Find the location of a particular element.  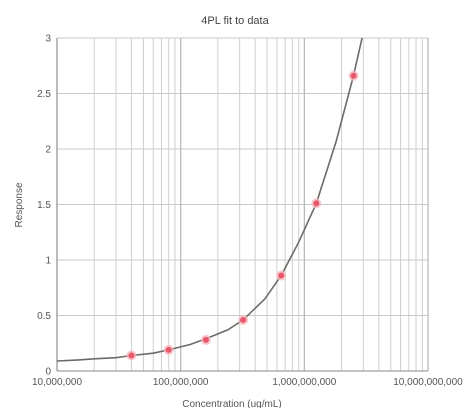

x-tick-label: 1,000,000,000 is located at coordinates (304, 382).